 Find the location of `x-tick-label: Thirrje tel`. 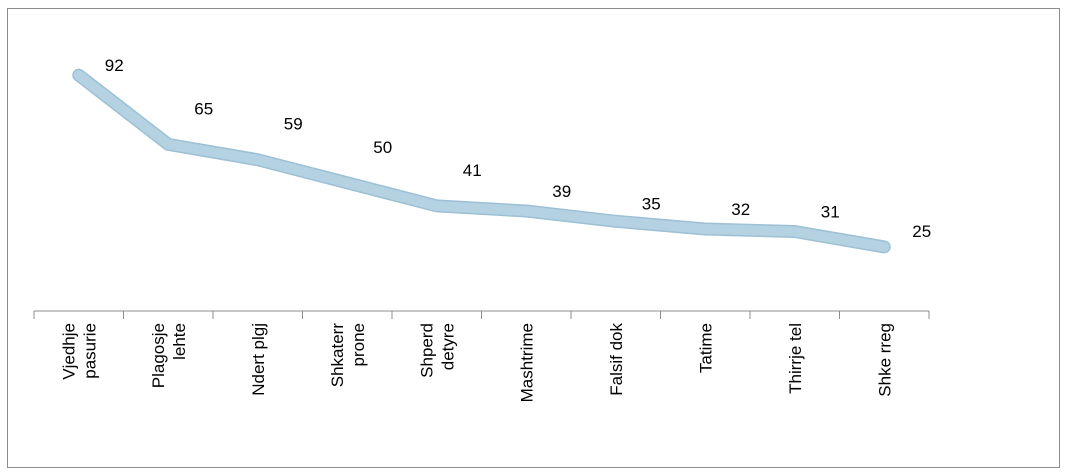

x-tick-label: Thirrje tel is located at coordinates (795, 358).